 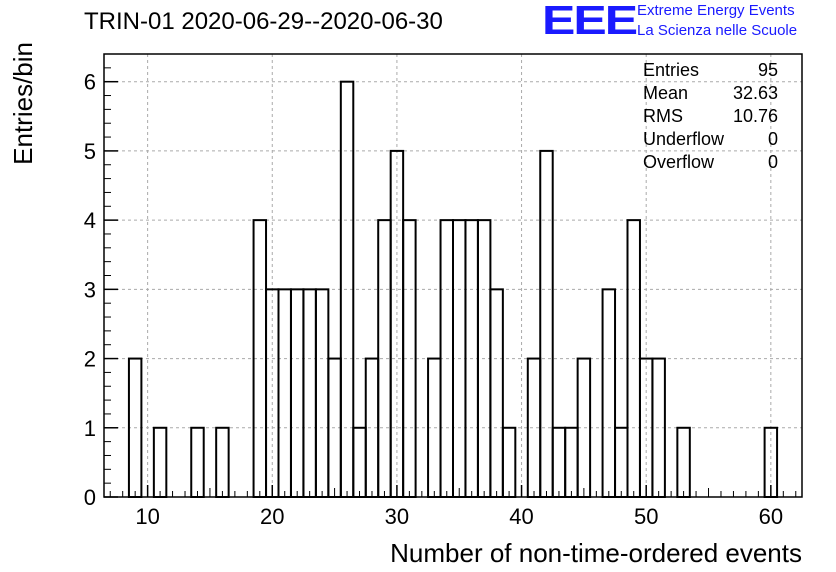 I want to click on stat-entries-label: Entries, so click(x=671, y=70).